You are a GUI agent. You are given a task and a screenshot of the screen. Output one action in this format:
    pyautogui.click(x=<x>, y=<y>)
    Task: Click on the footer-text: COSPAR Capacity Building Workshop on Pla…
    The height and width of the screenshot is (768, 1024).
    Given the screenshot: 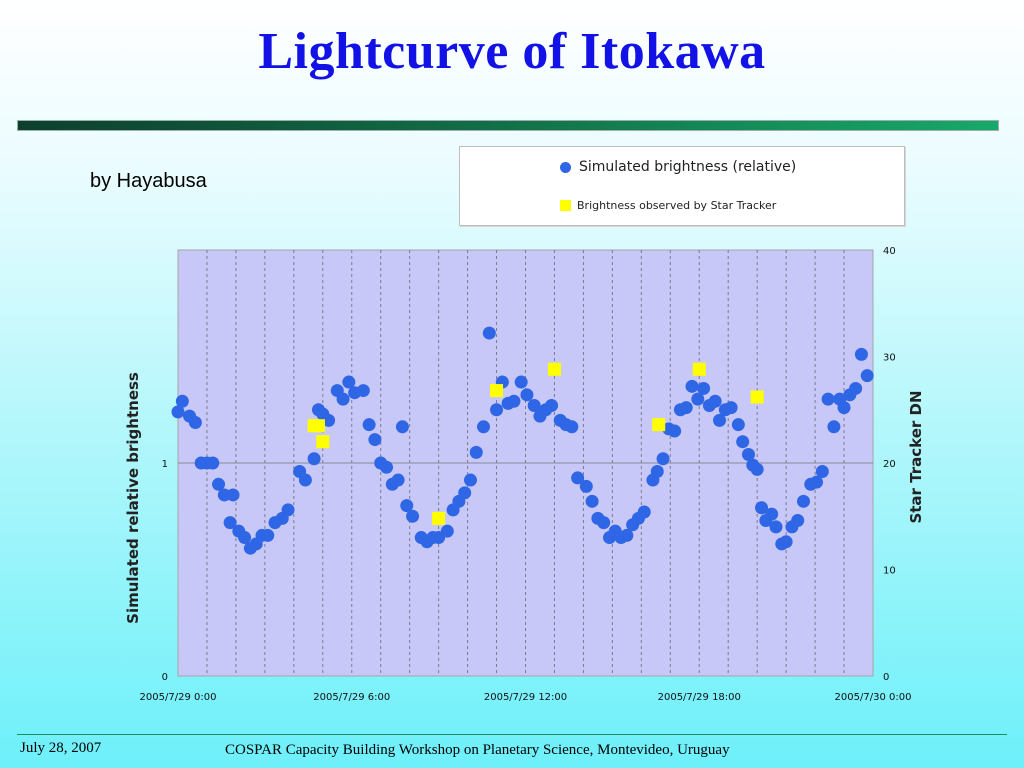 What is the action you would take?
    pyautogui.click(x=477, y=750)
    